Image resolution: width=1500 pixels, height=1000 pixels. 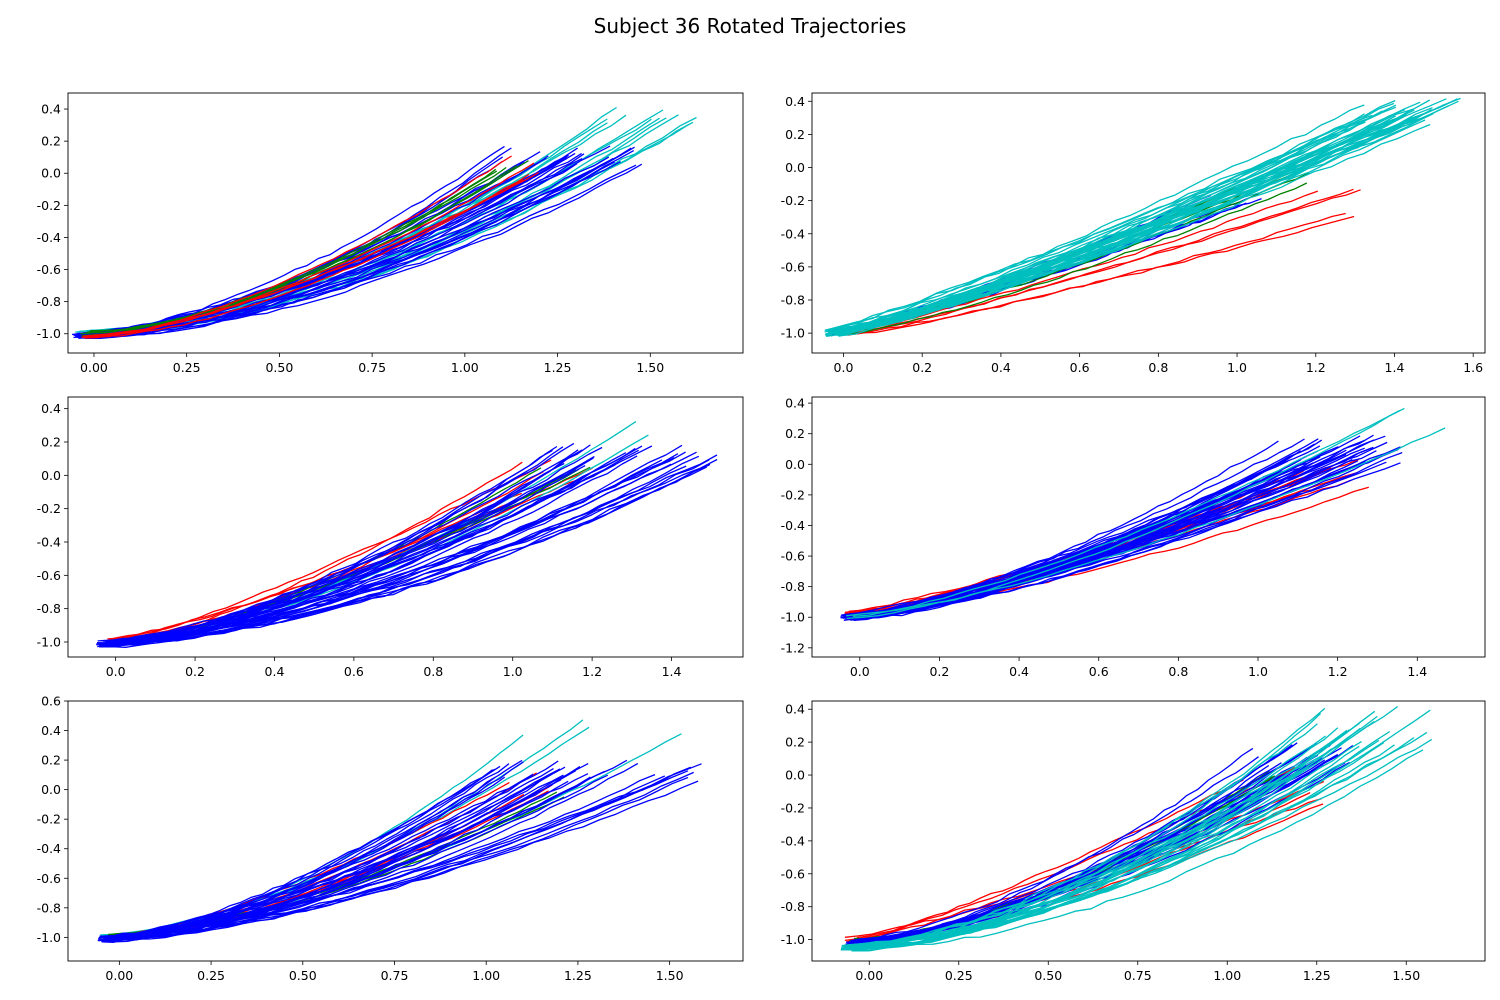 What do you see at coordinates (1019, 671) in the screenshot?
I see `x-tick-label: 0.4` at bounding box center [1019, 671].